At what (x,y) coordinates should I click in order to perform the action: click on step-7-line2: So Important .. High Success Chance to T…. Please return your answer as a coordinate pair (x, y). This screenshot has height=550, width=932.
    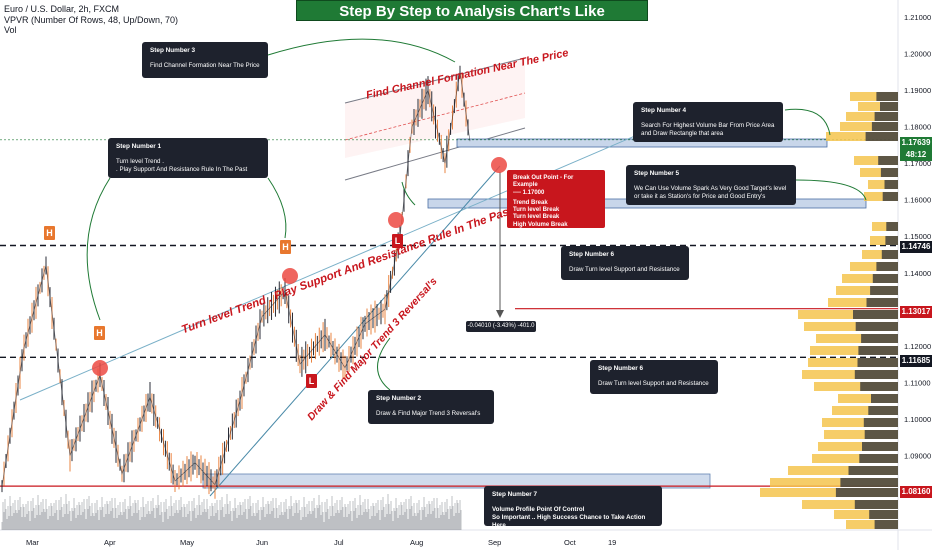
    Looking at the image, I should click on (569, 521).